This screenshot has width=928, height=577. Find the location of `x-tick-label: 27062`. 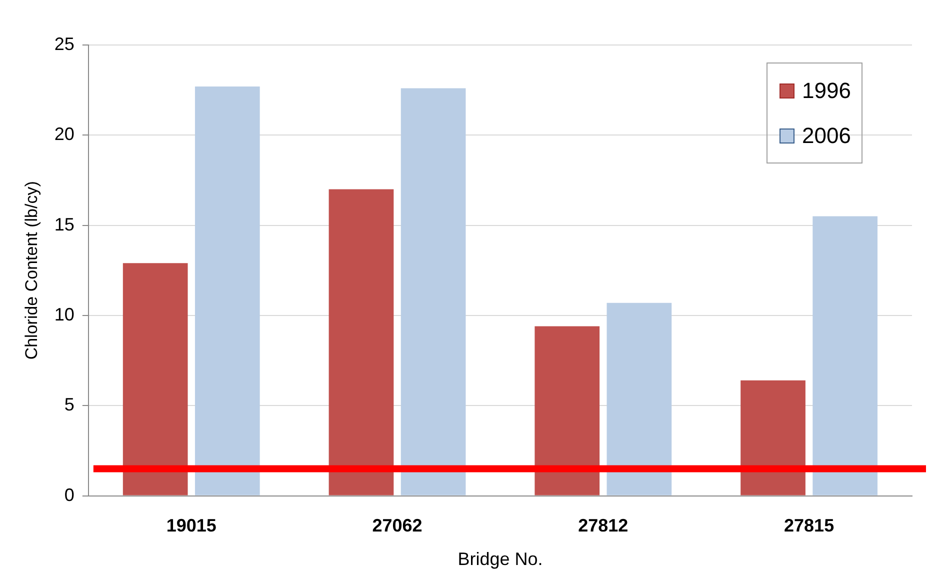

x-tick-label: 27062 is located at coordinates (397, 526).